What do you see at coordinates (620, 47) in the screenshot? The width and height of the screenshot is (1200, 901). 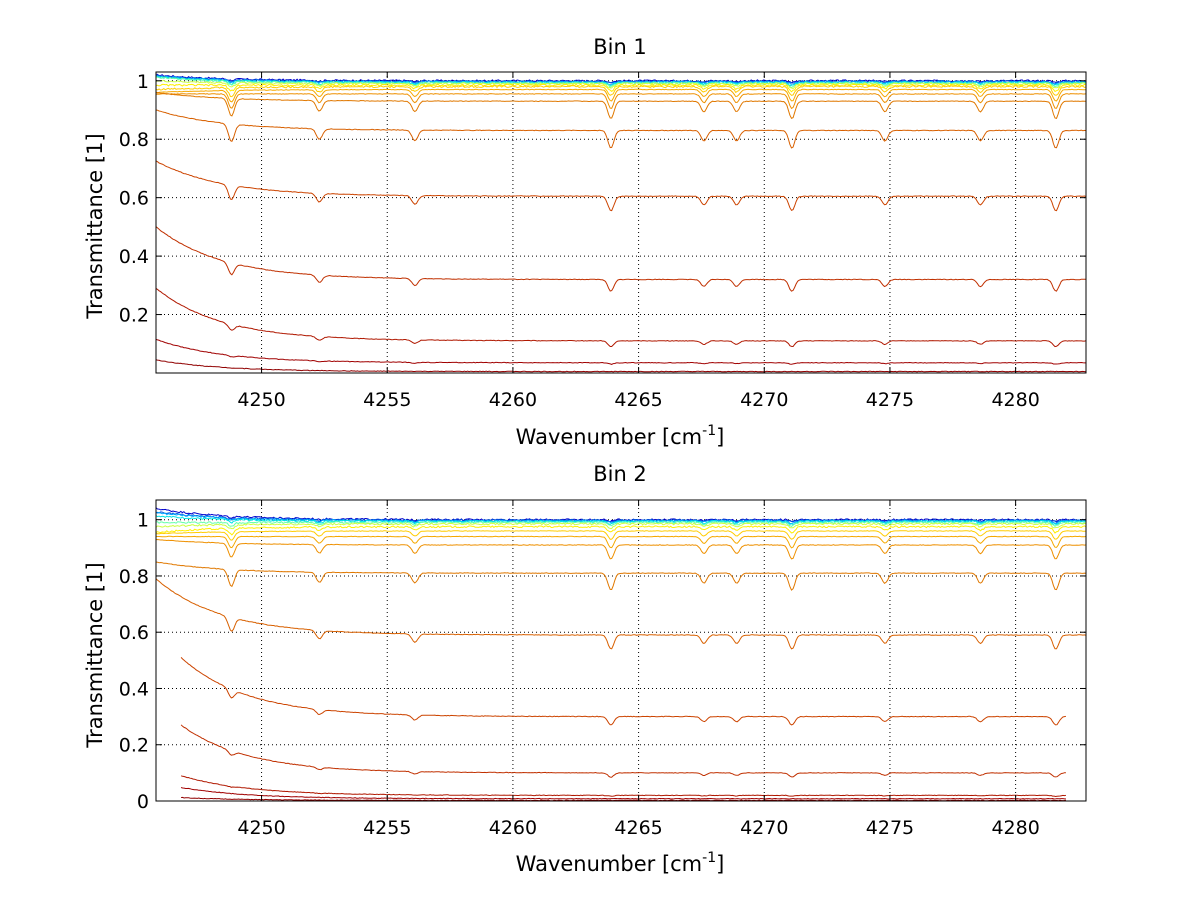 I see `chart-title: Bin 1` at bounding box center [620, 47].